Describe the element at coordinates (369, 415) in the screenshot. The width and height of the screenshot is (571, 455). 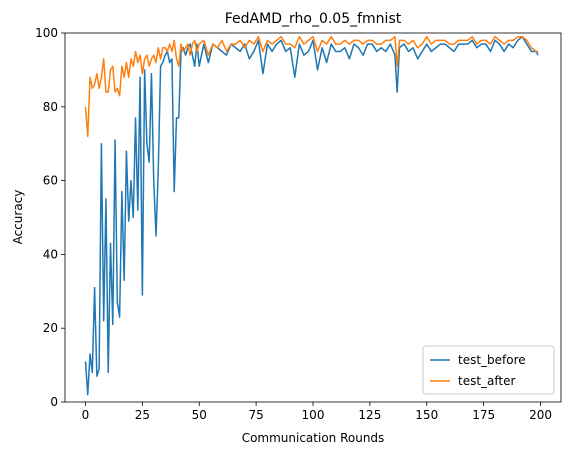
I see `x-tick-label: 125` at that location.